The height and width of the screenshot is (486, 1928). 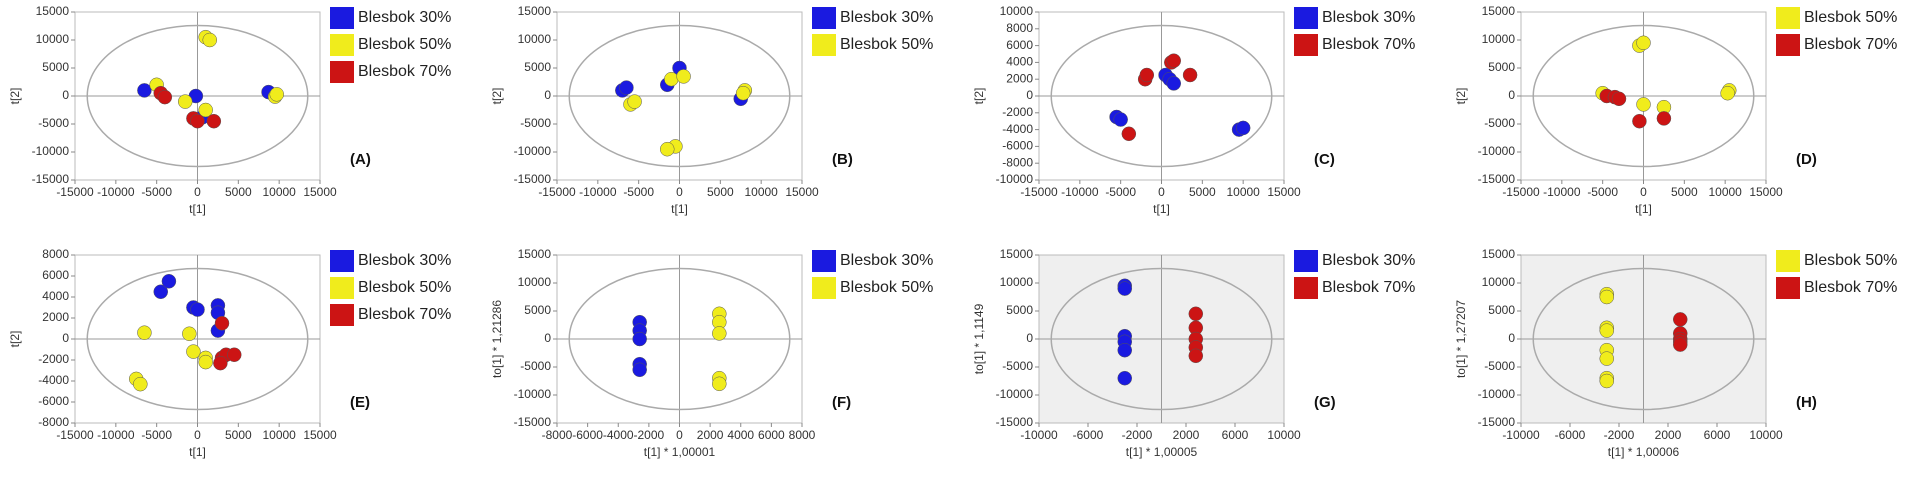 I want to click on x-axis-label: t[1] * 1,00001, so click(x=680, y=452).